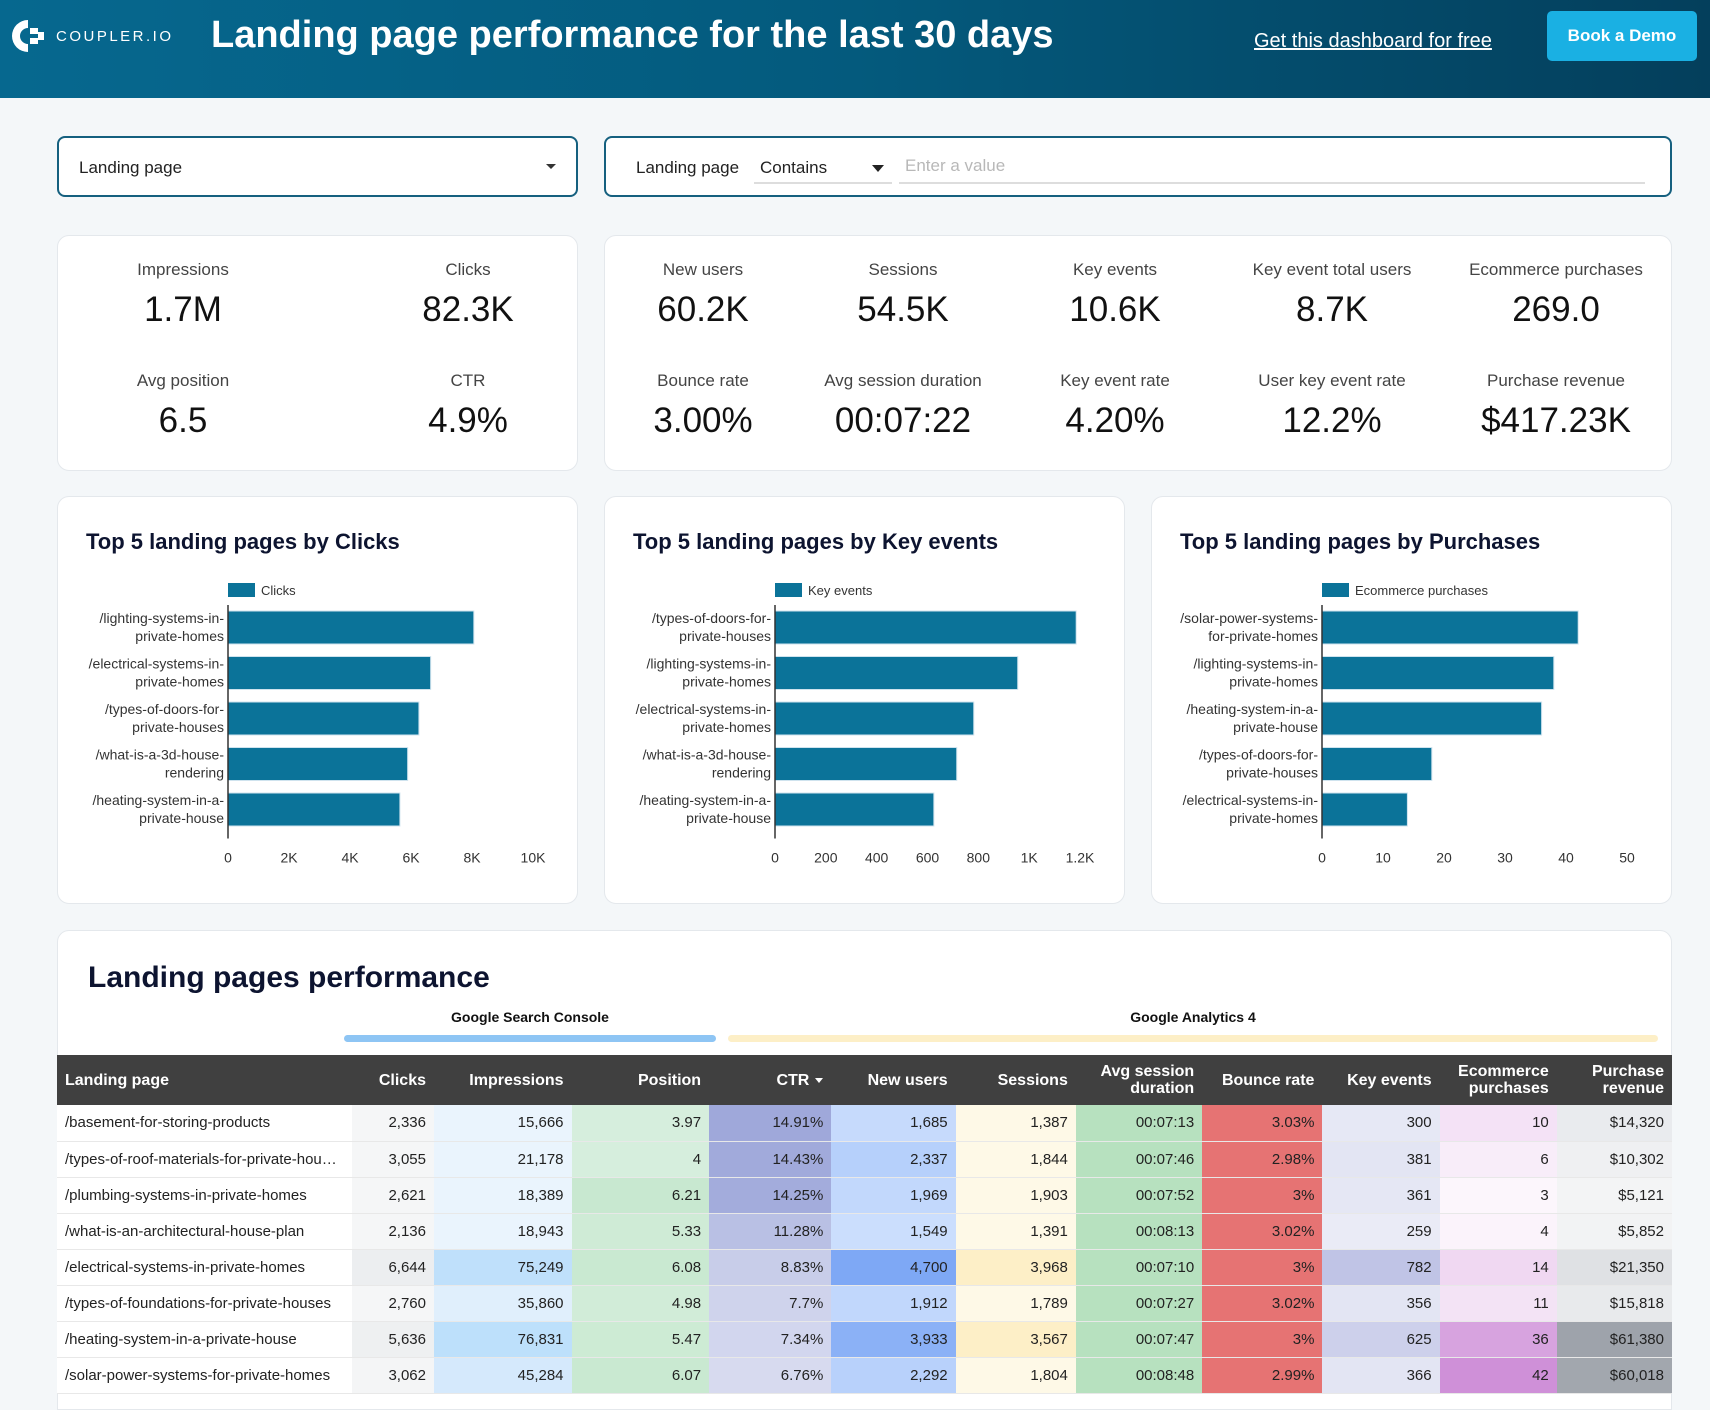 The image size is (1710, 1410). I want to click on kpi-label: Avg session duration, so click(903, 380).